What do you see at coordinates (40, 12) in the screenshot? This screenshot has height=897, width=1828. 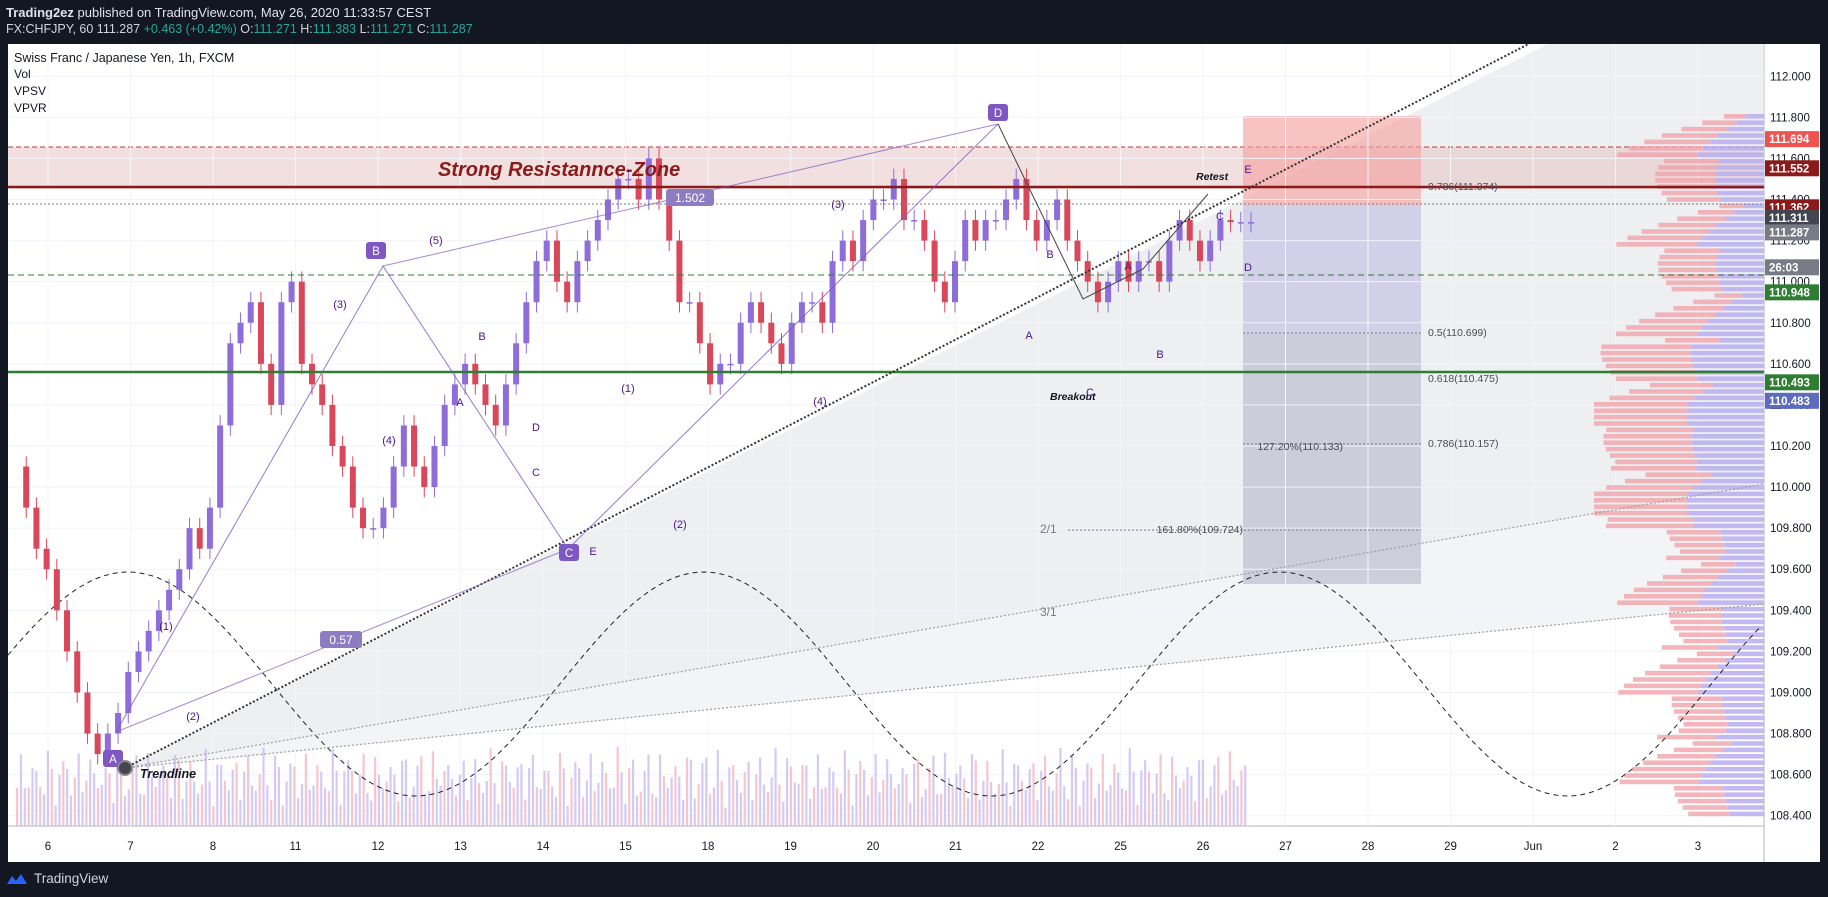 I see `author-name: Trading2ez` at bounding box center [40, 12].